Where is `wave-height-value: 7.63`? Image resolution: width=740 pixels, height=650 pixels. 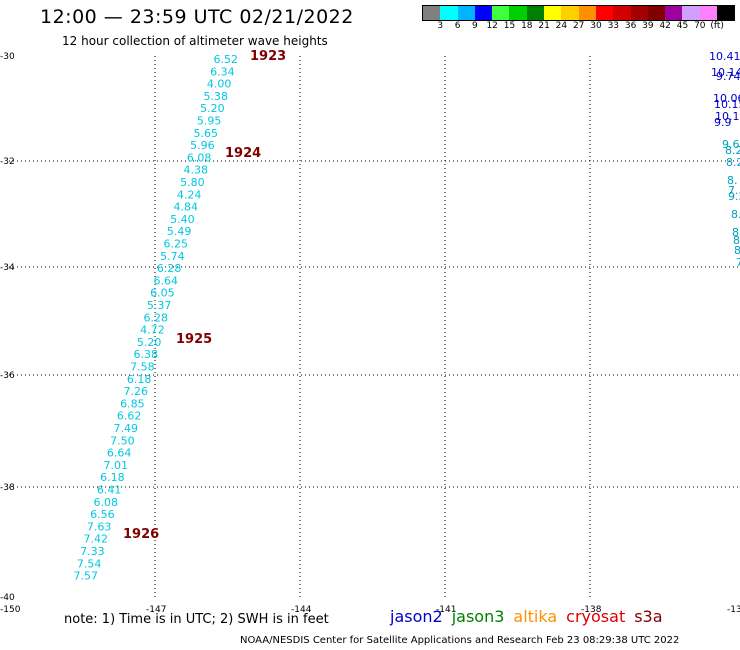 wave-height-value: 7.63 is located at coordinates (99, 526).